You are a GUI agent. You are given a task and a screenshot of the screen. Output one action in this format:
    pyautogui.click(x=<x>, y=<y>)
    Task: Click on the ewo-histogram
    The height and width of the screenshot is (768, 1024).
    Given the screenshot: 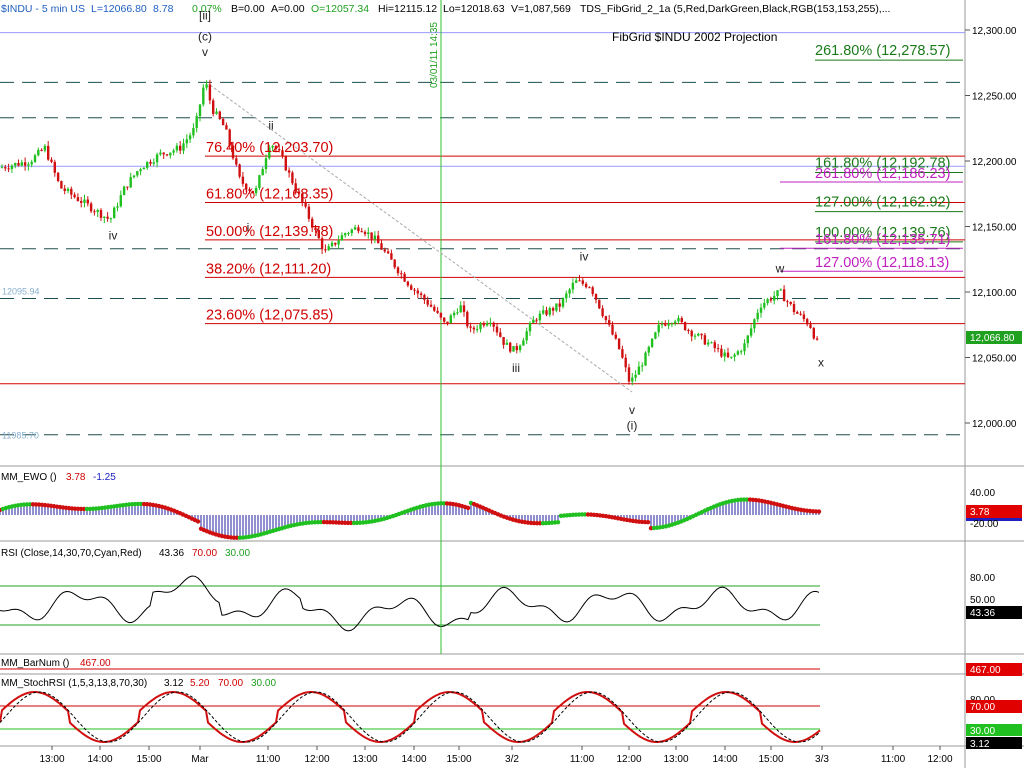 What is the action you would take?
    pyautogui.click(x=411, y=518)
    